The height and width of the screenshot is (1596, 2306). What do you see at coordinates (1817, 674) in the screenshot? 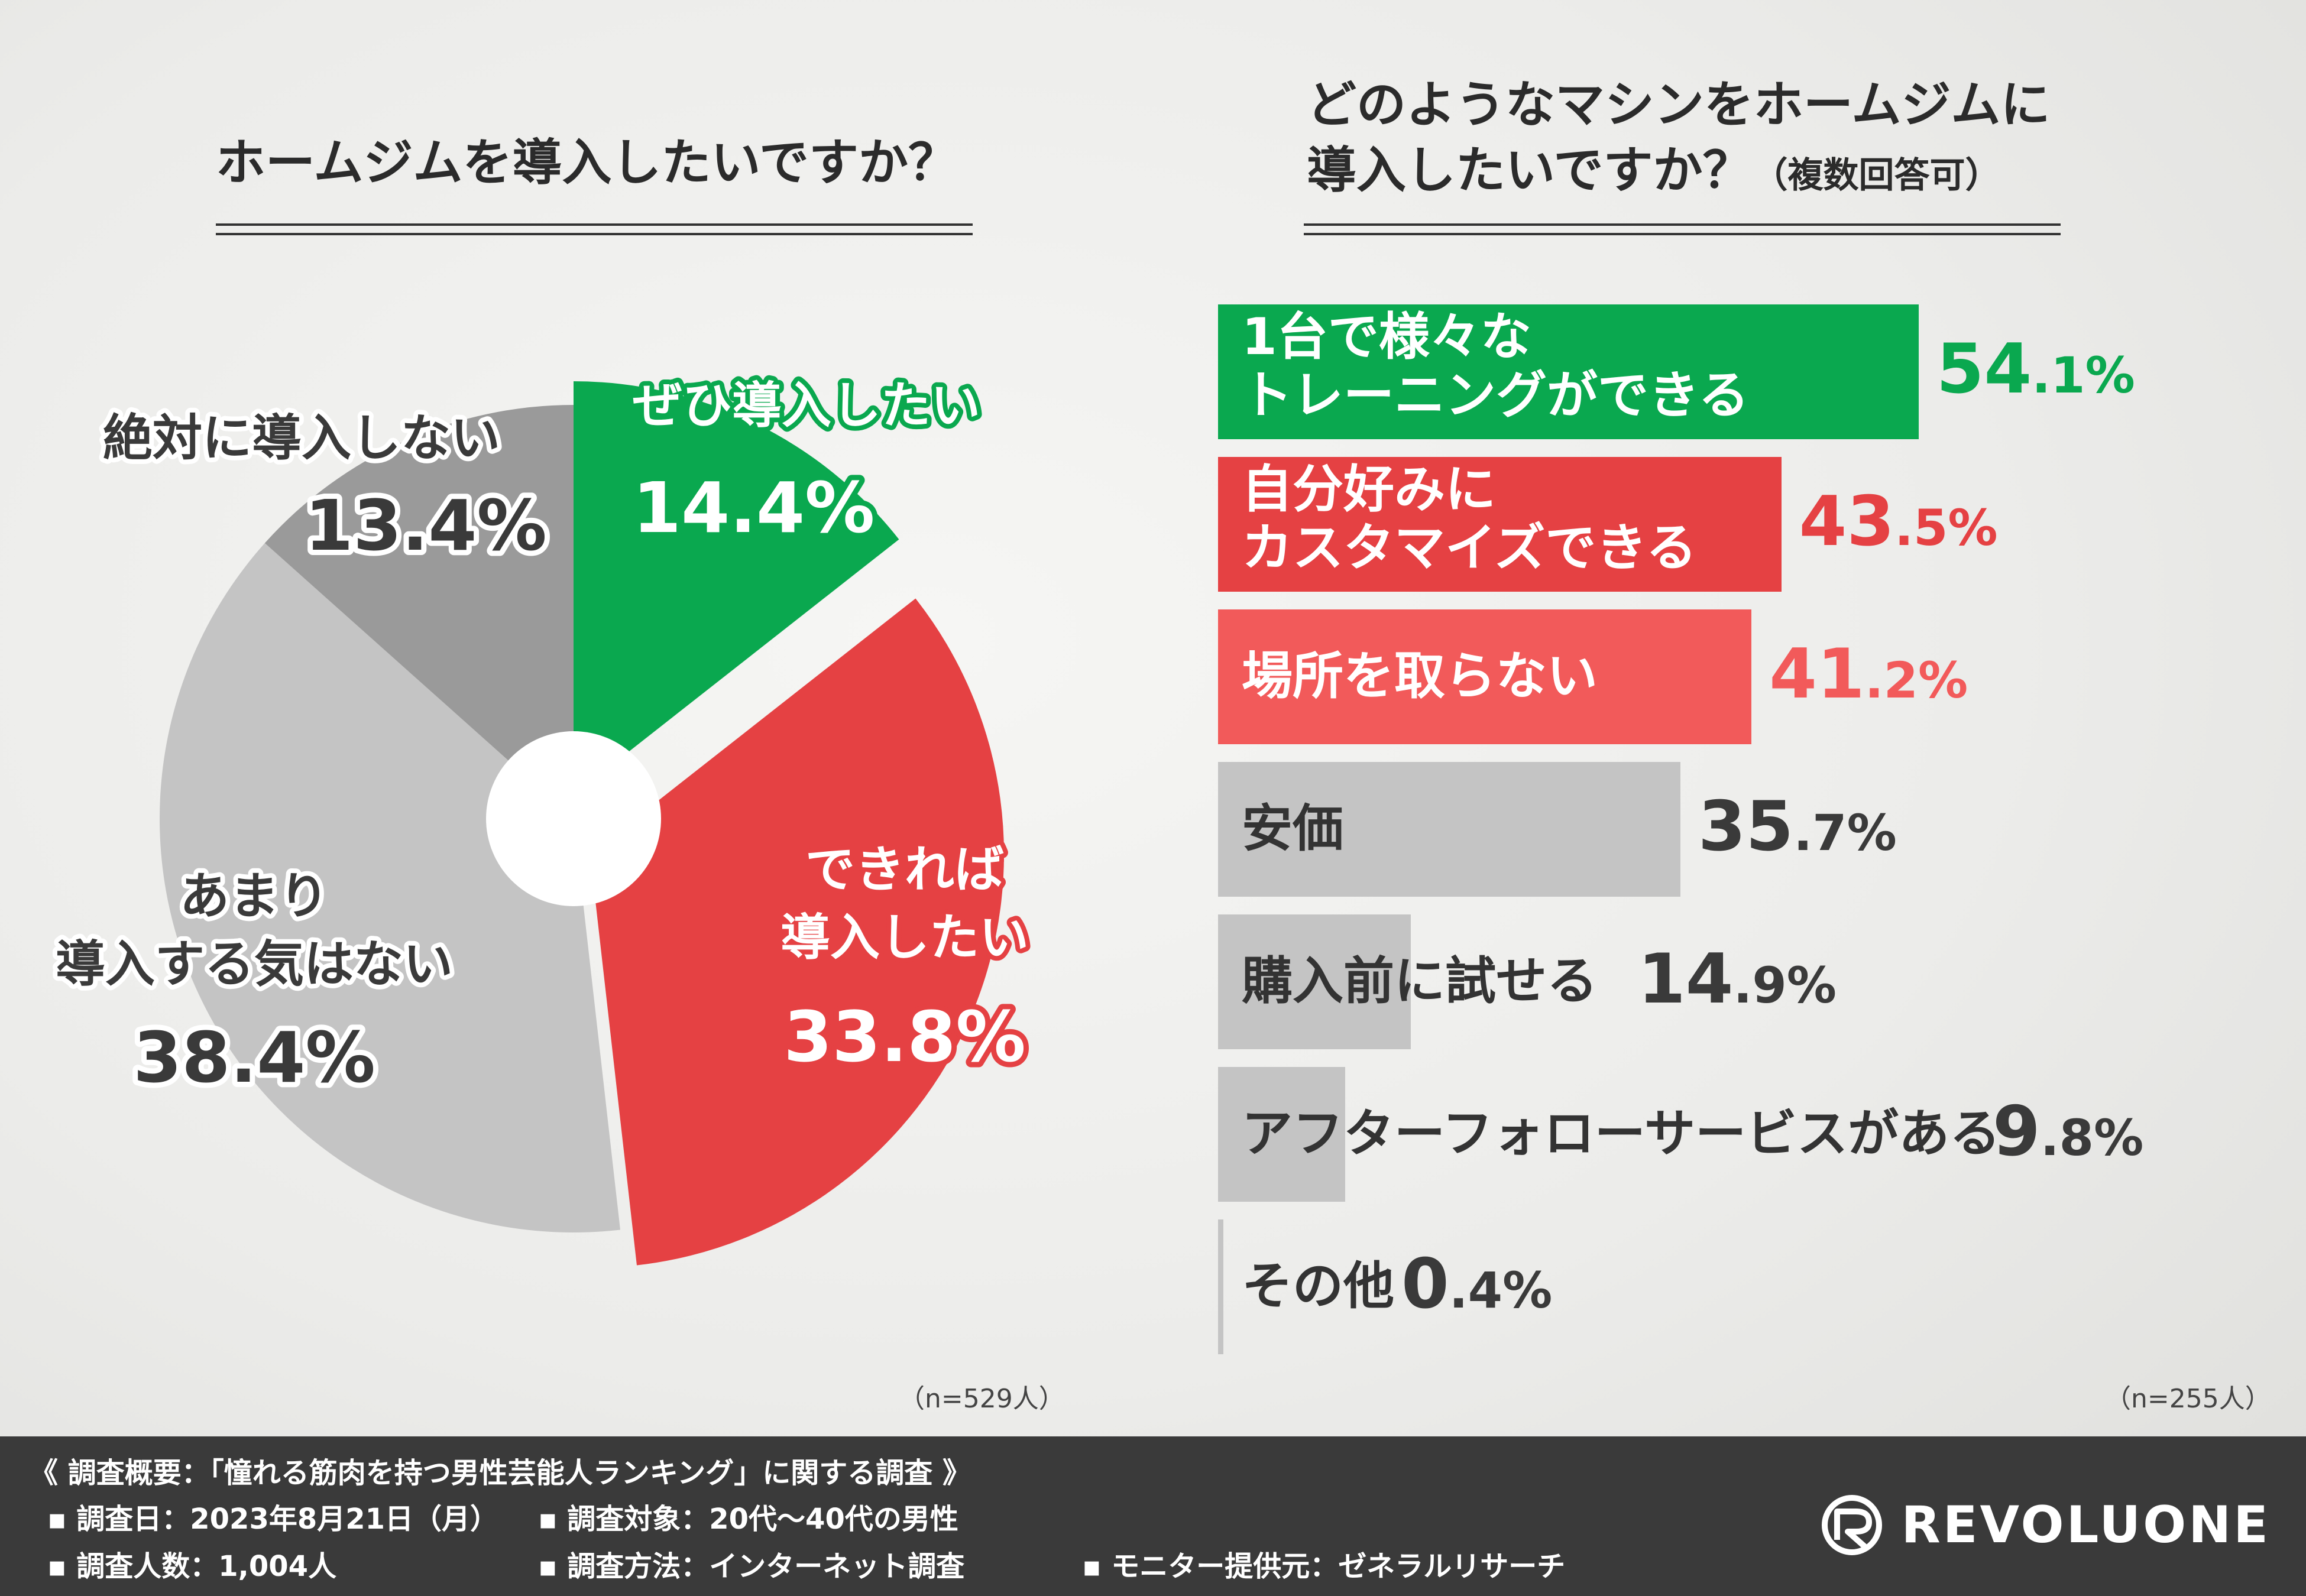
I see `bar-value-2-main: 41` at bounding box center [1817, 674].